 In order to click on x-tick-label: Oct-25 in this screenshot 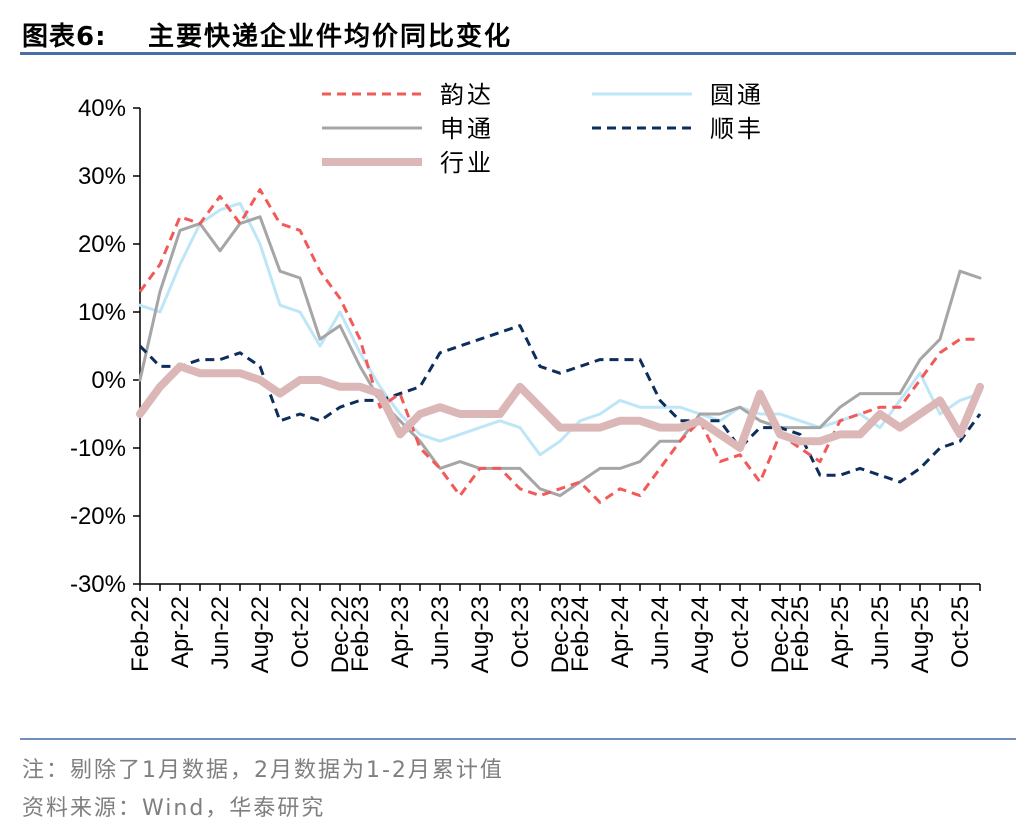, I will do `click(960, 632)`.